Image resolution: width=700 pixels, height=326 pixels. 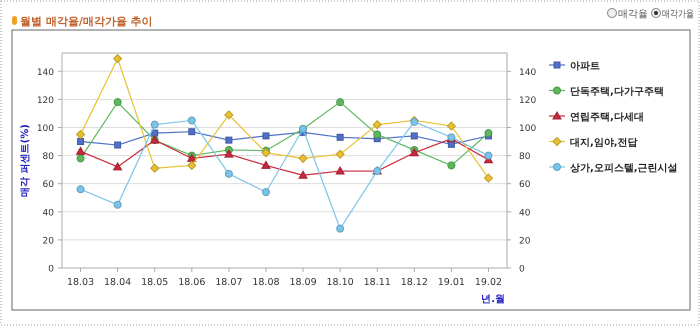 What do you see at coordinates (45, 101) in the screenshot?
I see `y-tick-label: 120` at bounding box center [45, 101].